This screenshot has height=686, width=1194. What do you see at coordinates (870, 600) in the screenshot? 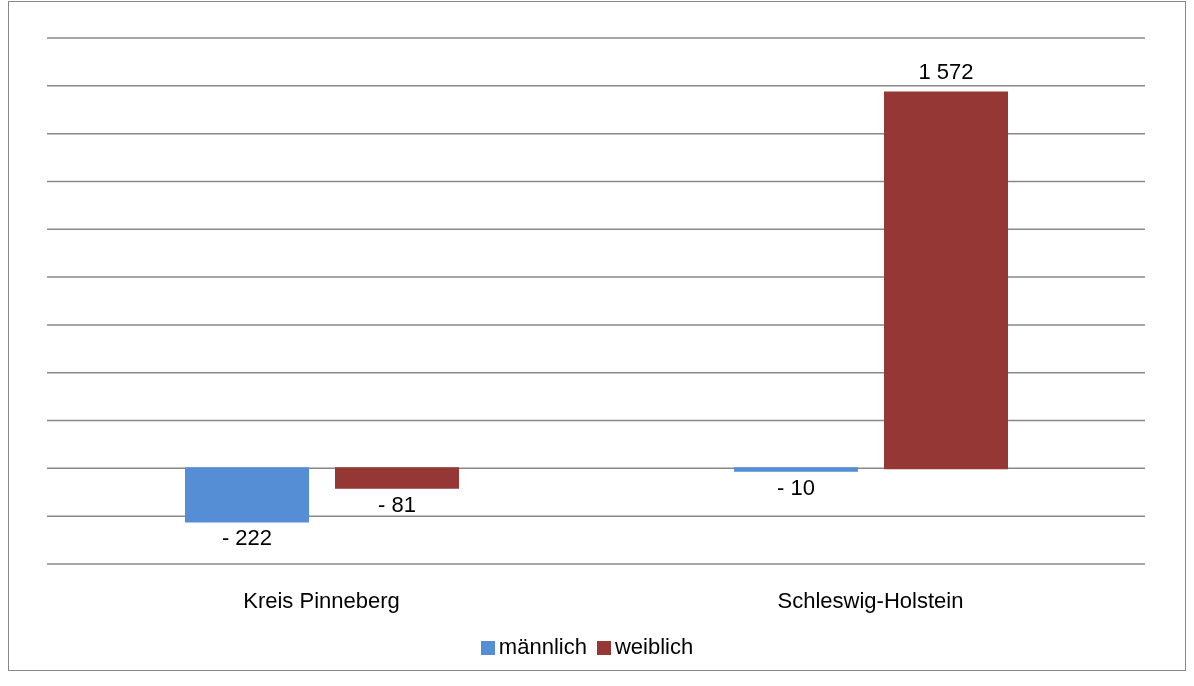
I see `x-tick-label: Schleswig-Holstein` at bounding box center [870, 600].